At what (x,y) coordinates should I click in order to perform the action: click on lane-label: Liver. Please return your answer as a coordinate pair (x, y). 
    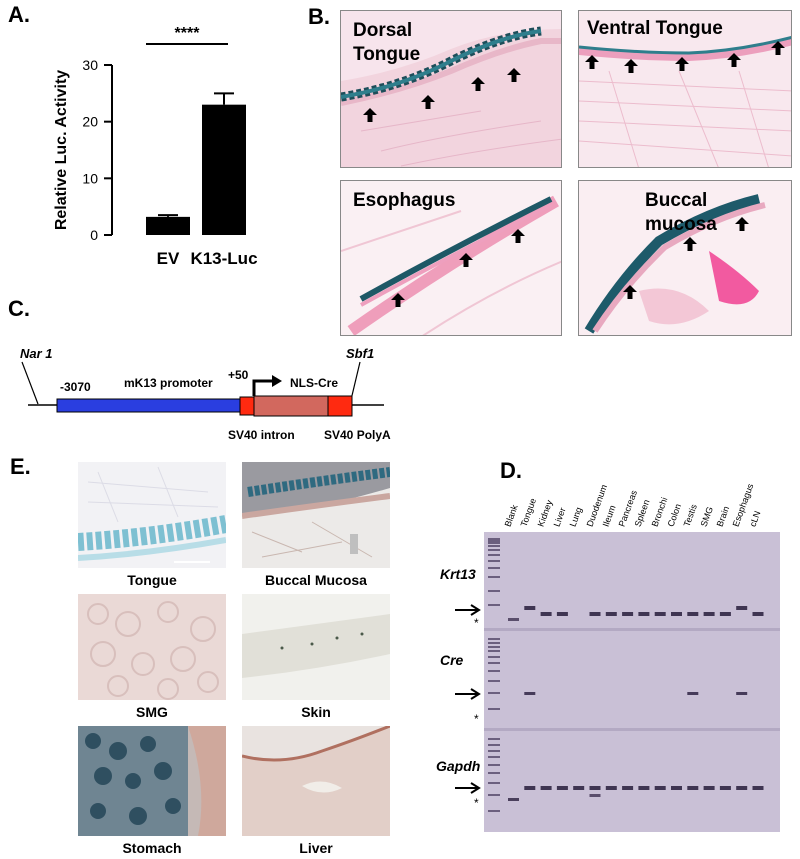
    Looking at the image, I should click on (559, 517).